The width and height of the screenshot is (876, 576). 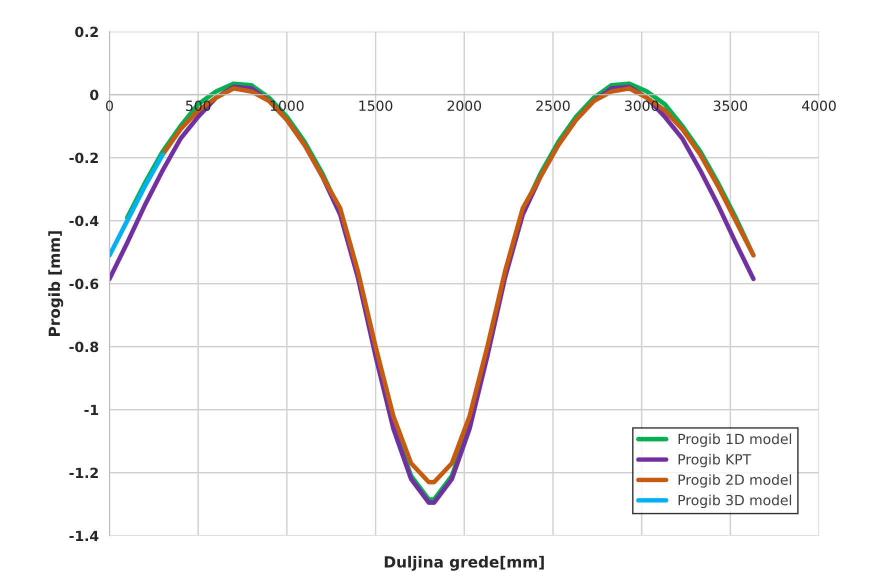 I want to click on y-tick-label: 0.2, so click(x=86, y=32).